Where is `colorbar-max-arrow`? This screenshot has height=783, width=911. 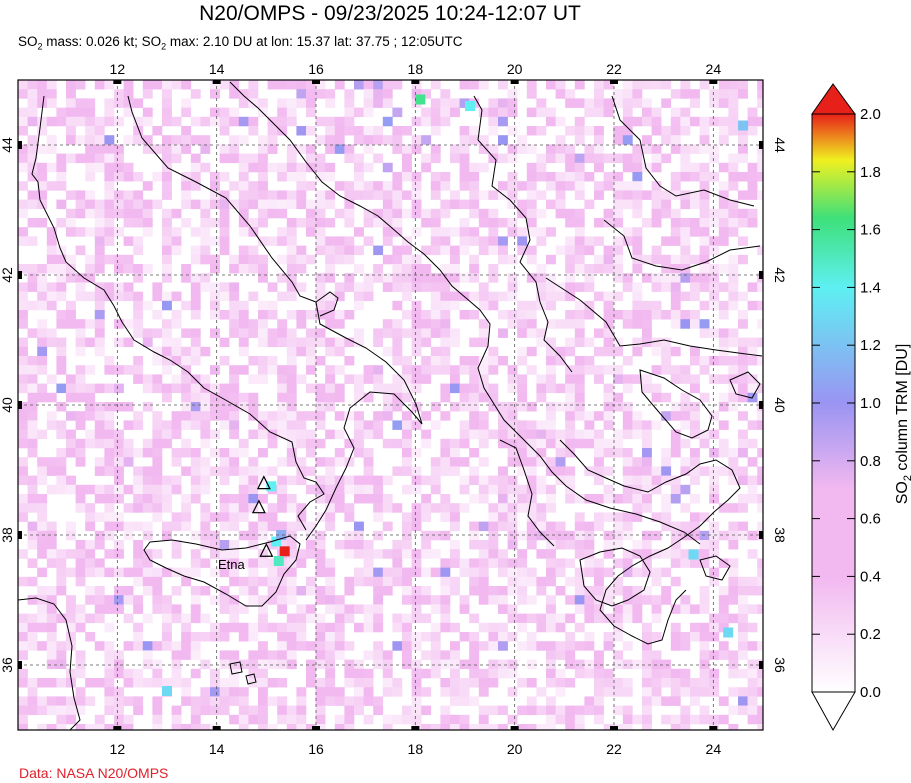 colorbar-max-arrow is located at coordinates (833, 99).